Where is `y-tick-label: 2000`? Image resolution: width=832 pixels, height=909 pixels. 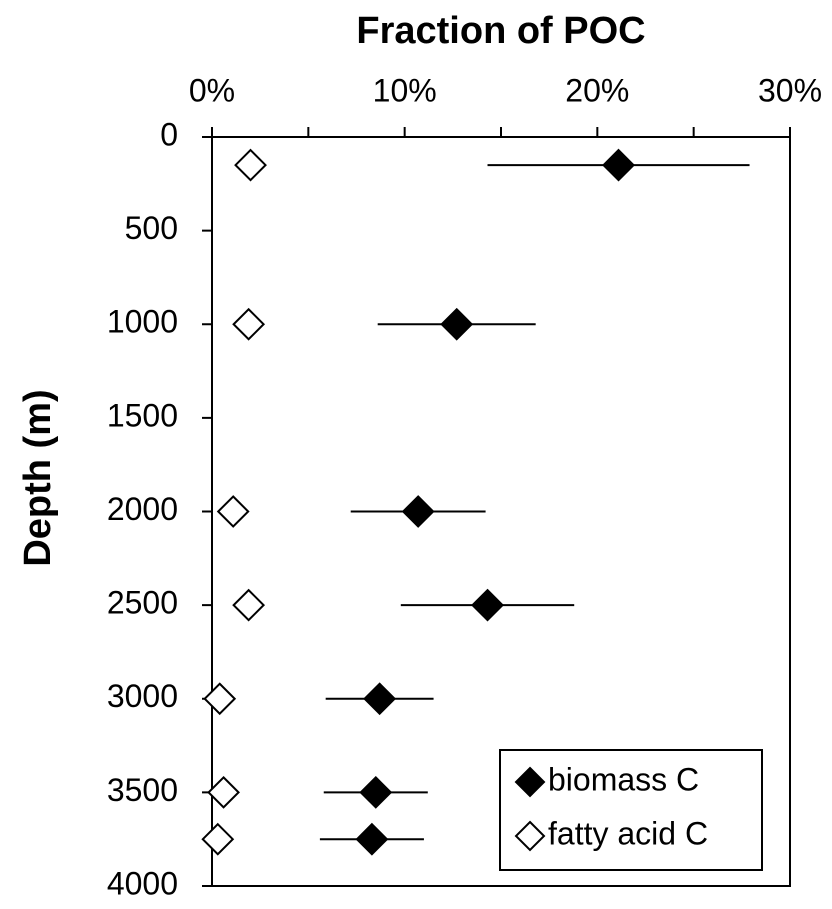
y-tick-label: 2000 is located at coordinates (142, 509).